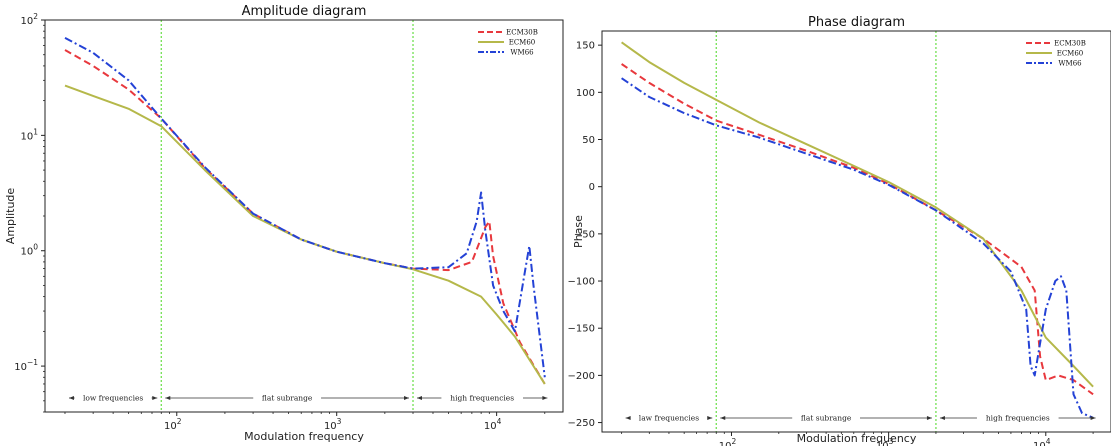 This screenshot has height=446, width=1111. What do you see at coordinates (35, 247) in the screenshot?
I see `y-tick-exponent: 0` at bounding box center [35, 247].